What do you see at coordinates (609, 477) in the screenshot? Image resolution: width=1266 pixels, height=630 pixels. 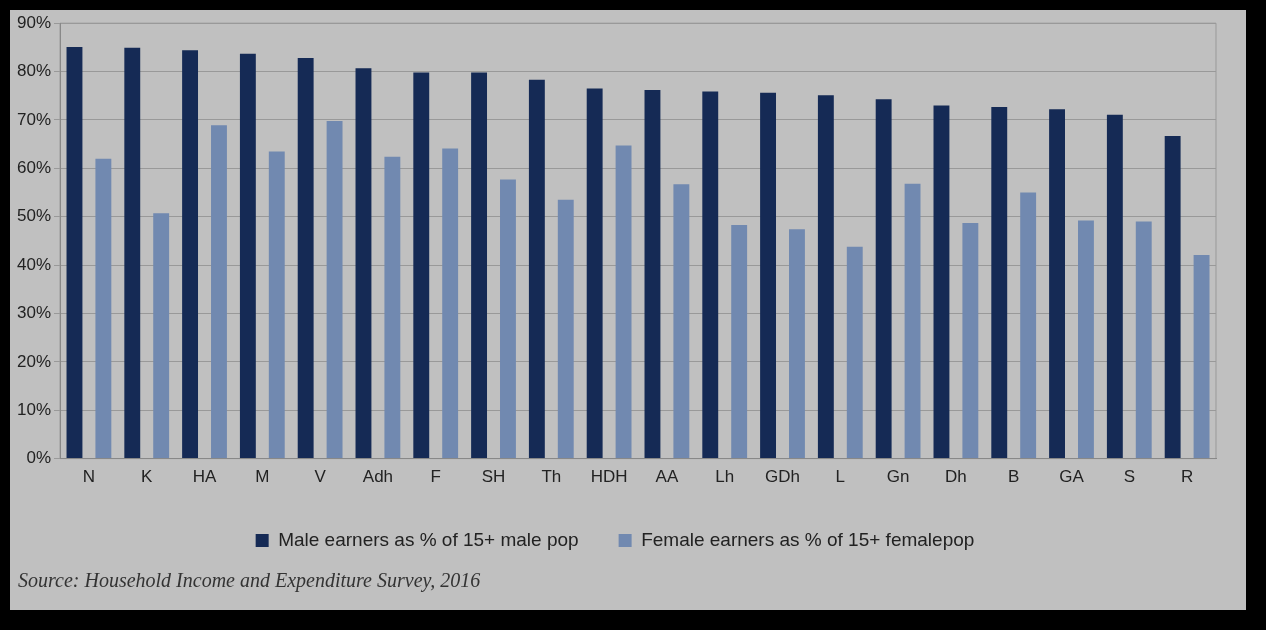 I see `x-tick-label: HDH` at bounding box center [609, 477].